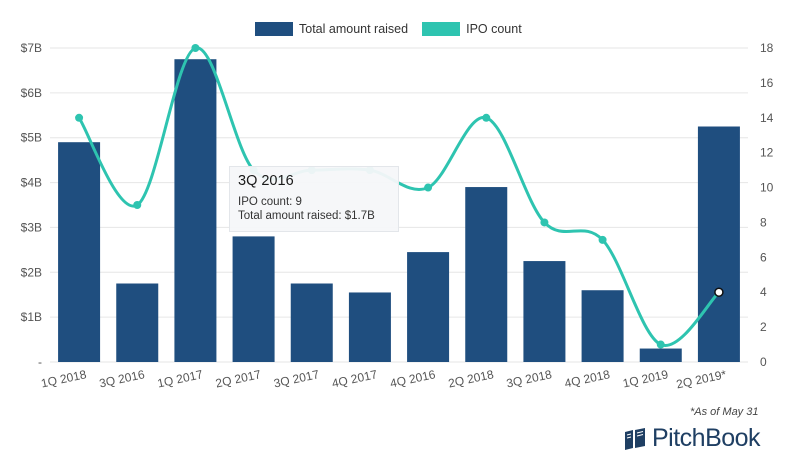 The width and height of the screenshot is (789, 463). Describe the element at coordinates (767, 83) in the screenshot. I see `right-tick-label: 16` at that location.